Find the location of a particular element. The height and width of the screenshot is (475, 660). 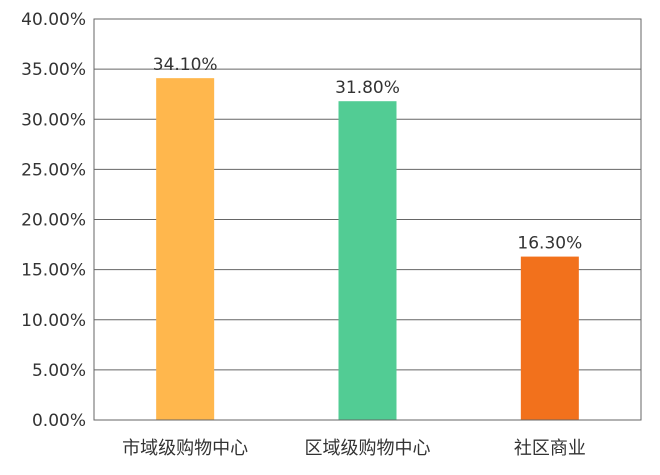

x-category-label: 市域级购物中心 is located at coordinates (185, 448).